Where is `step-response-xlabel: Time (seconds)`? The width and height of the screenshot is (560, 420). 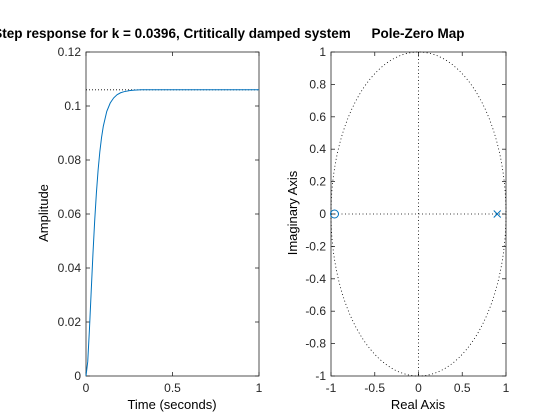
step-response-xlabel: Time (seconds) is located at coordinates (171, 404).